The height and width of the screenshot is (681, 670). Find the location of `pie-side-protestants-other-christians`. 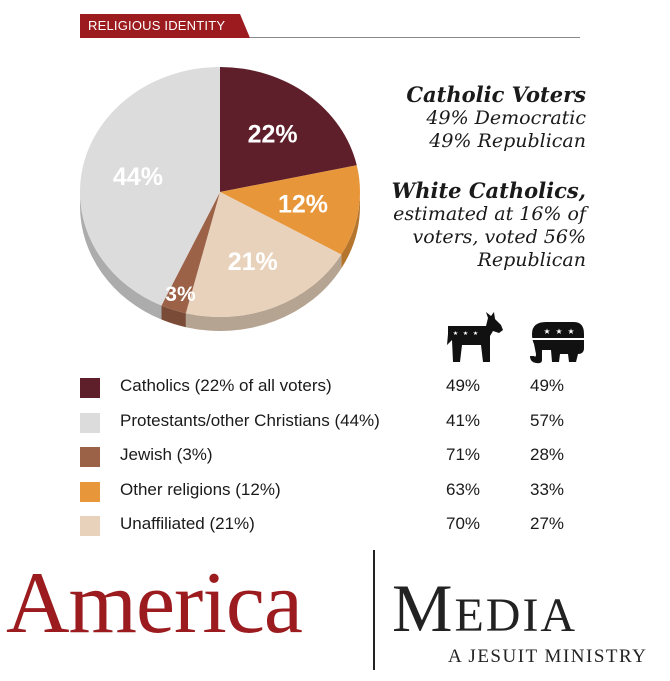

pie-side-protestants-other-christians is located at coordinates (121, 256).